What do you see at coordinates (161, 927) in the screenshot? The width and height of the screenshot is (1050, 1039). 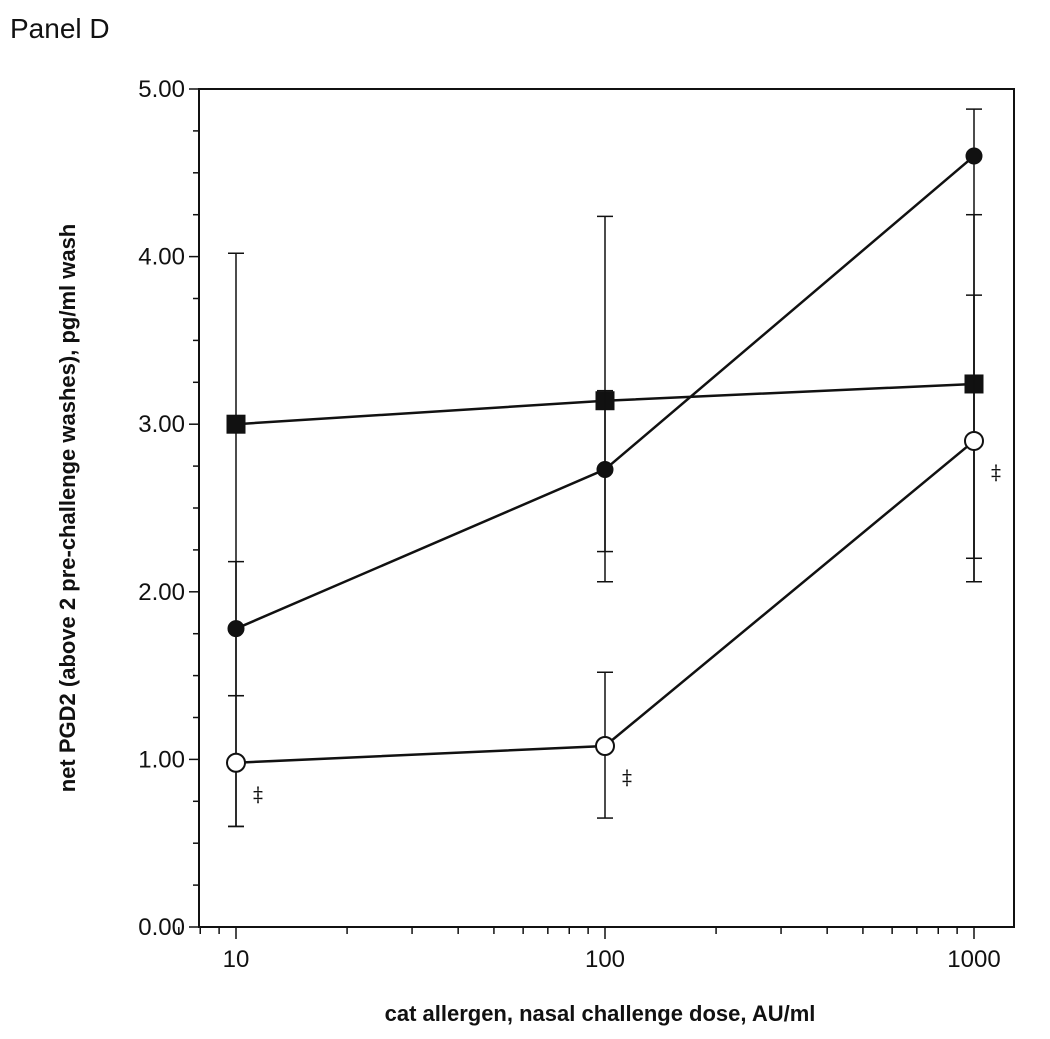 I see `y-tick-label: 0.00` at bounding box center [161, 927].